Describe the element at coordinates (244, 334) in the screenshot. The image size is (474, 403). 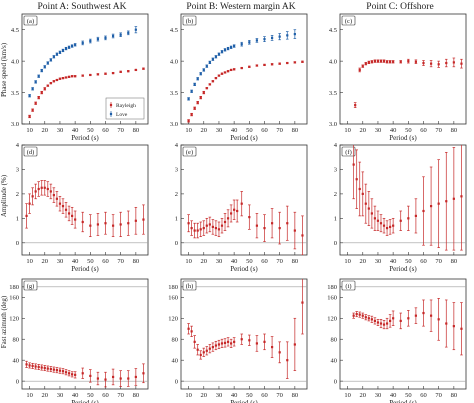
I see `plot-frame` at that location.